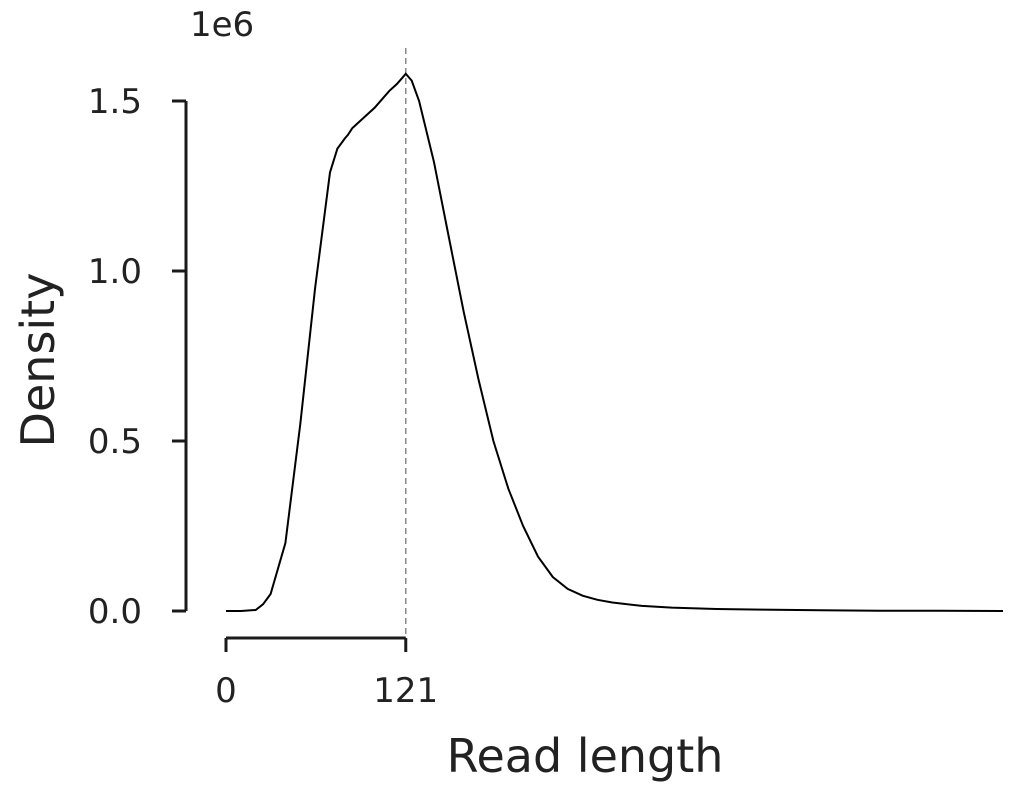 This screenshot has width=1028, height=798. I want to click on y-scale-label: 1e6, so click(222, 25).